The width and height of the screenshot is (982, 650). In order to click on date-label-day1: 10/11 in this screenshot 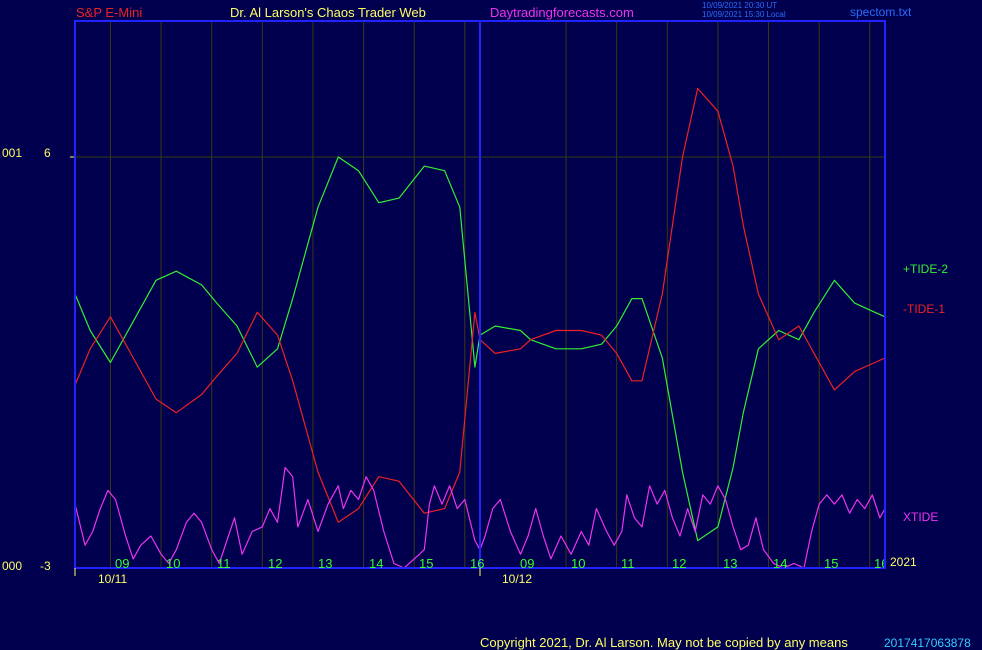, I will do `click(113, 579)`.